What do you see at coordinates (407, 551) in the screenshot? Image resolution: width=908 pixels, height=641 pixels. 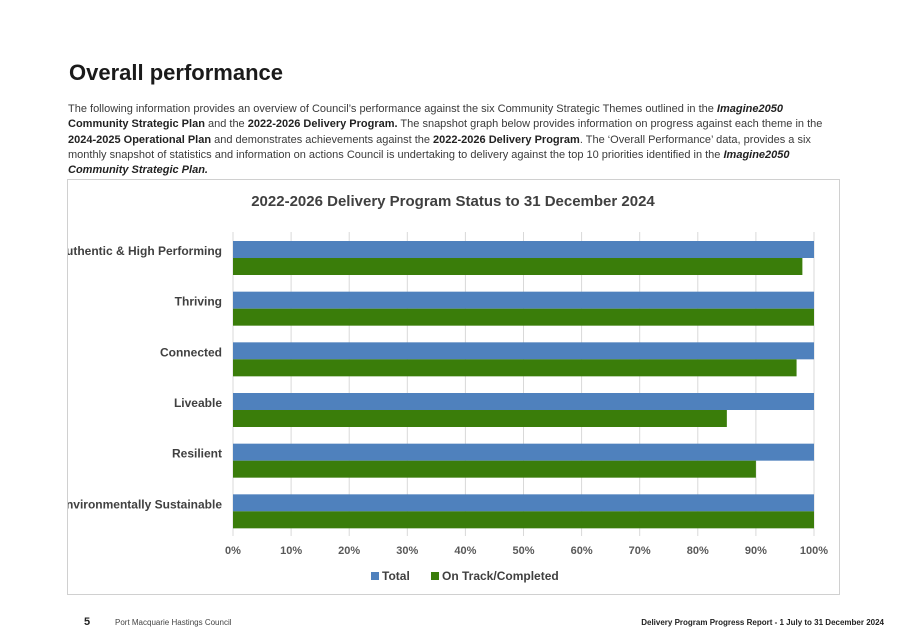 I see `x-tick-label: 30%` at bounding box center [407, 551].